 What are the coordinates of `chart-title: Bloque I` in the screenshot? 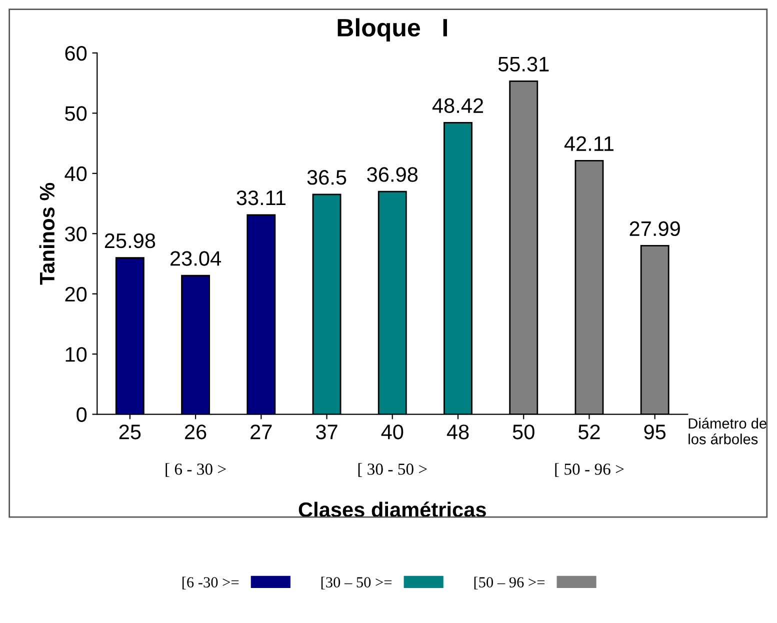 It's located at (392, 30).